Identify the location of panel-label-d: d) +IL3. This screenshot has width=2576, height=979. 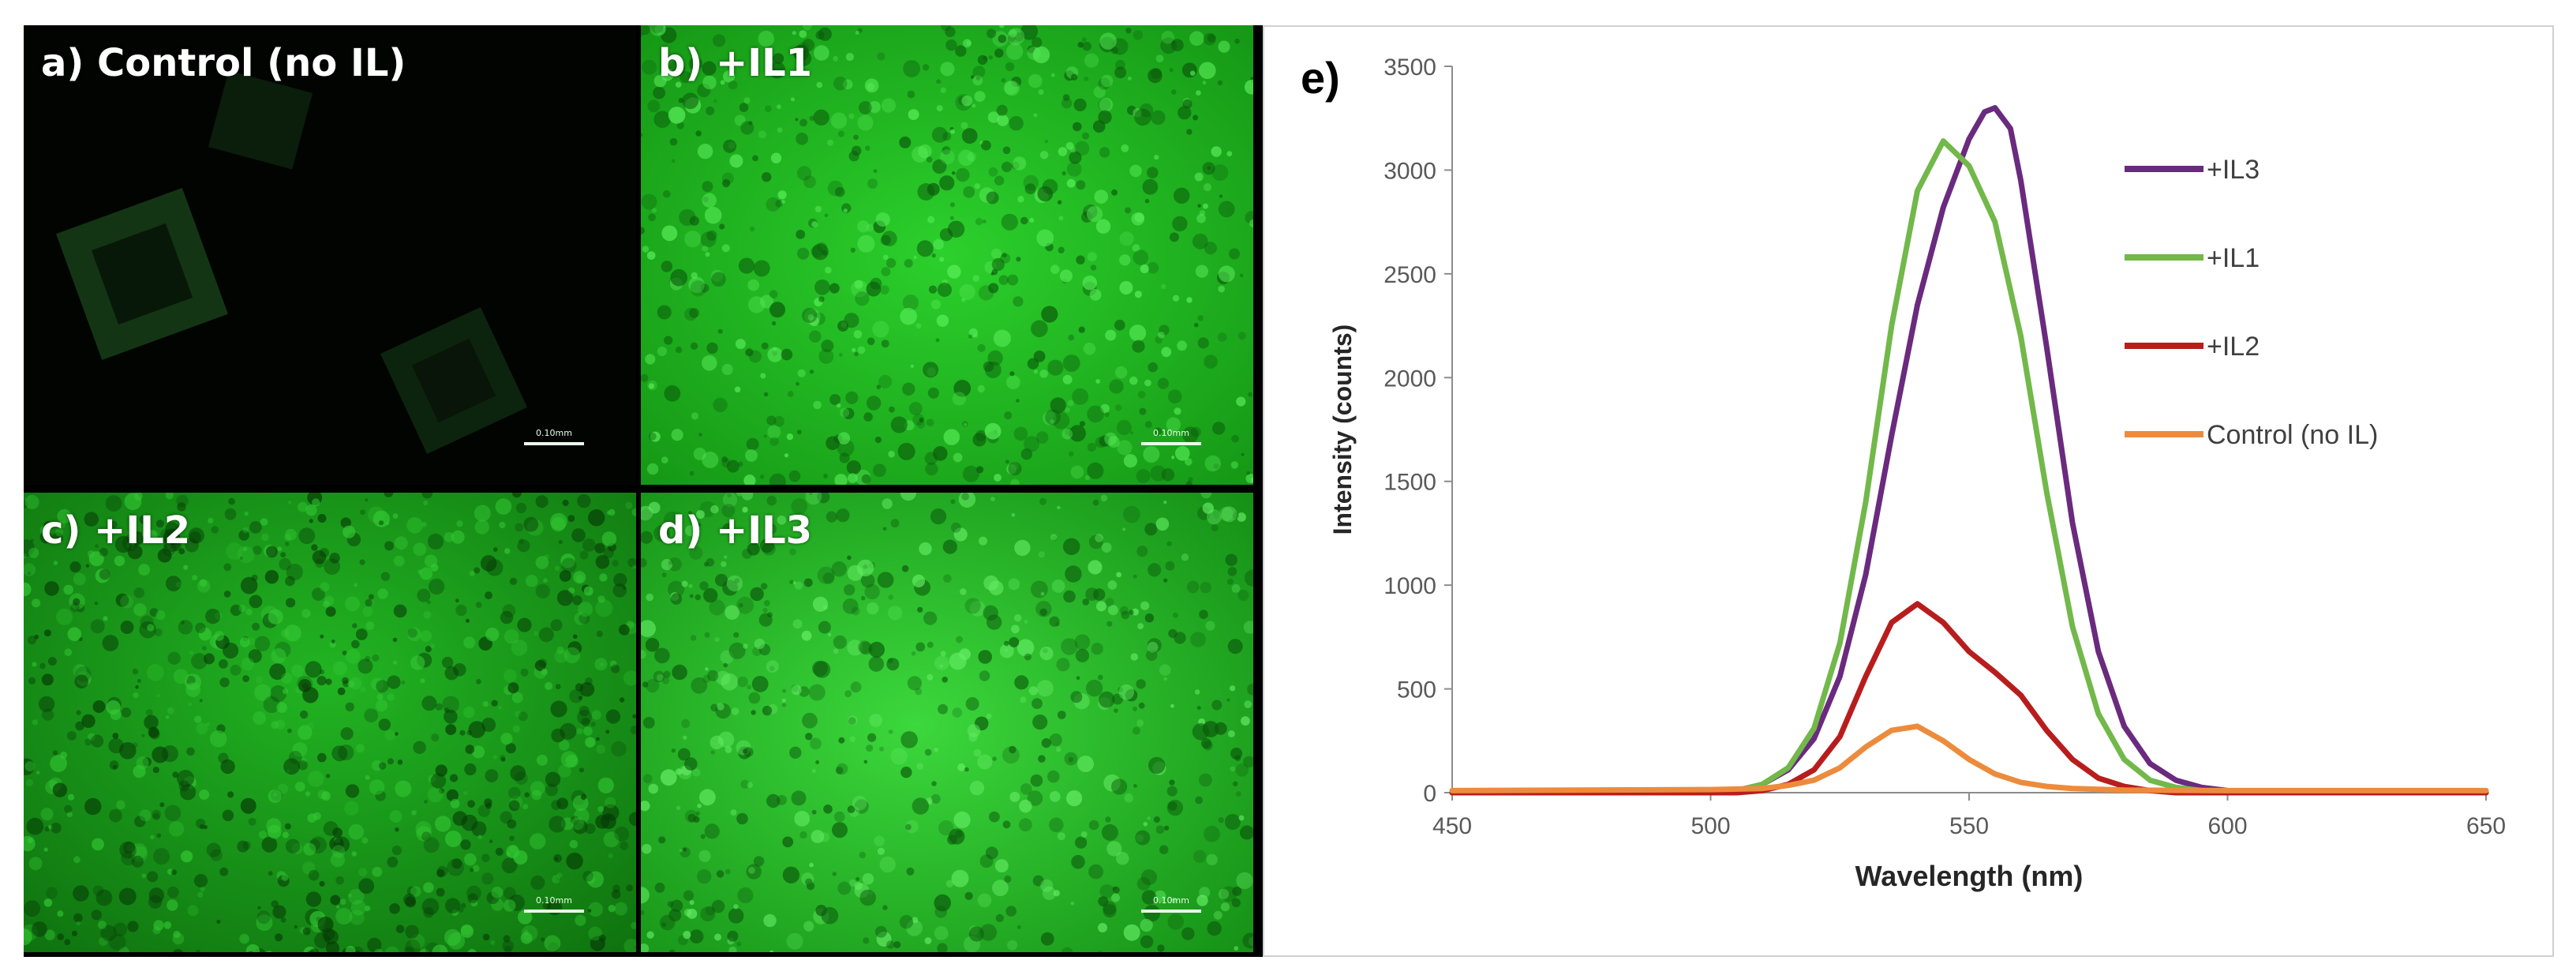
(735, 531).